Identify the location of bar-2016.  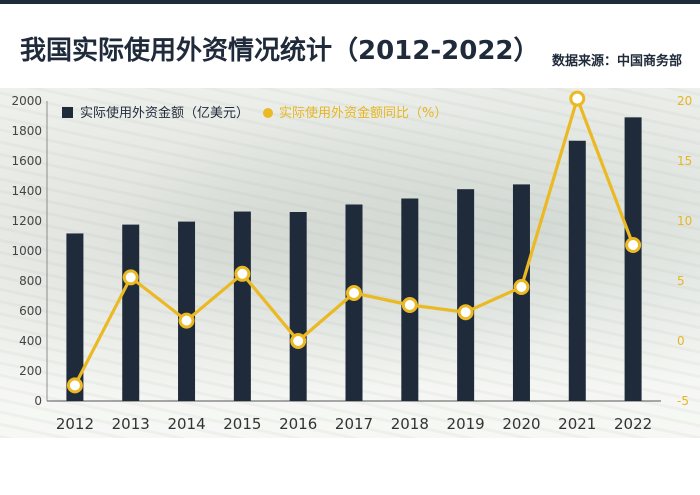
(298, 306).